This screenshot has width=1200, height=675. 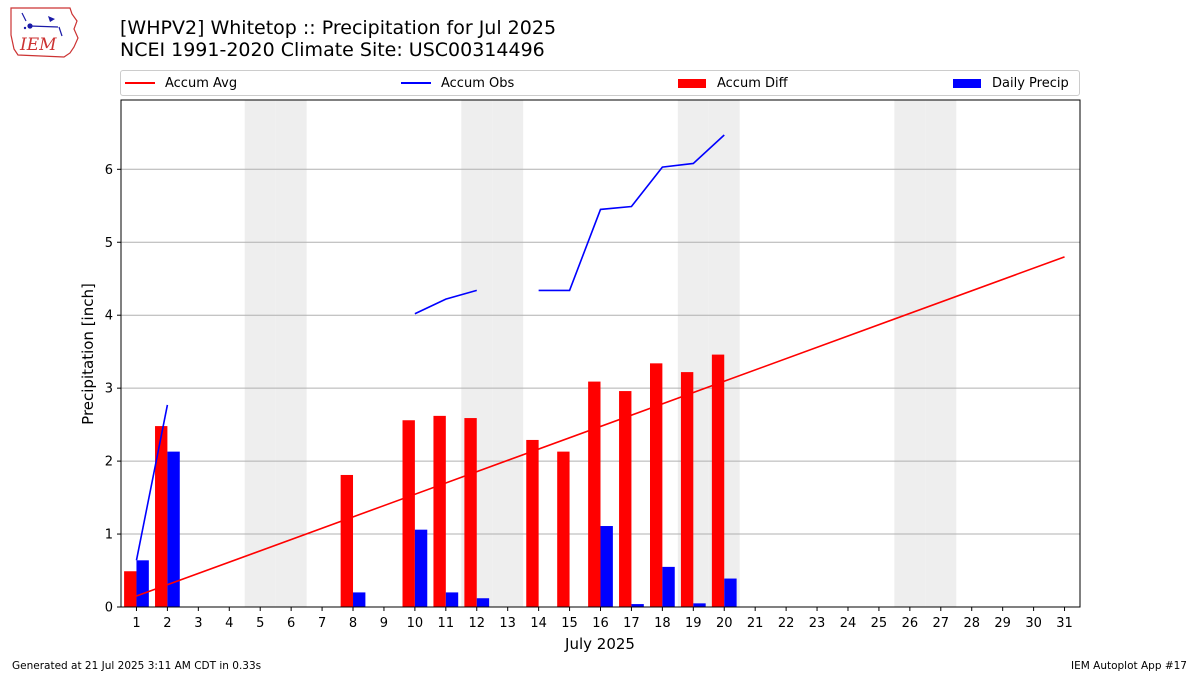 I want to click on x-tick-label: 11, so click(x=446, y=623).